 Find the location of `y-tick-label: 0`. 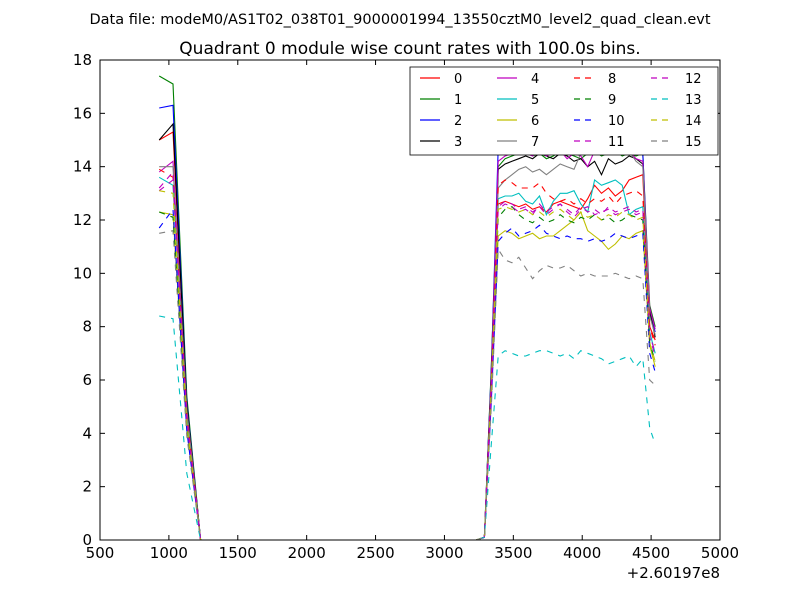

y-tick-label: 0 is located at coordinates (87, 540).